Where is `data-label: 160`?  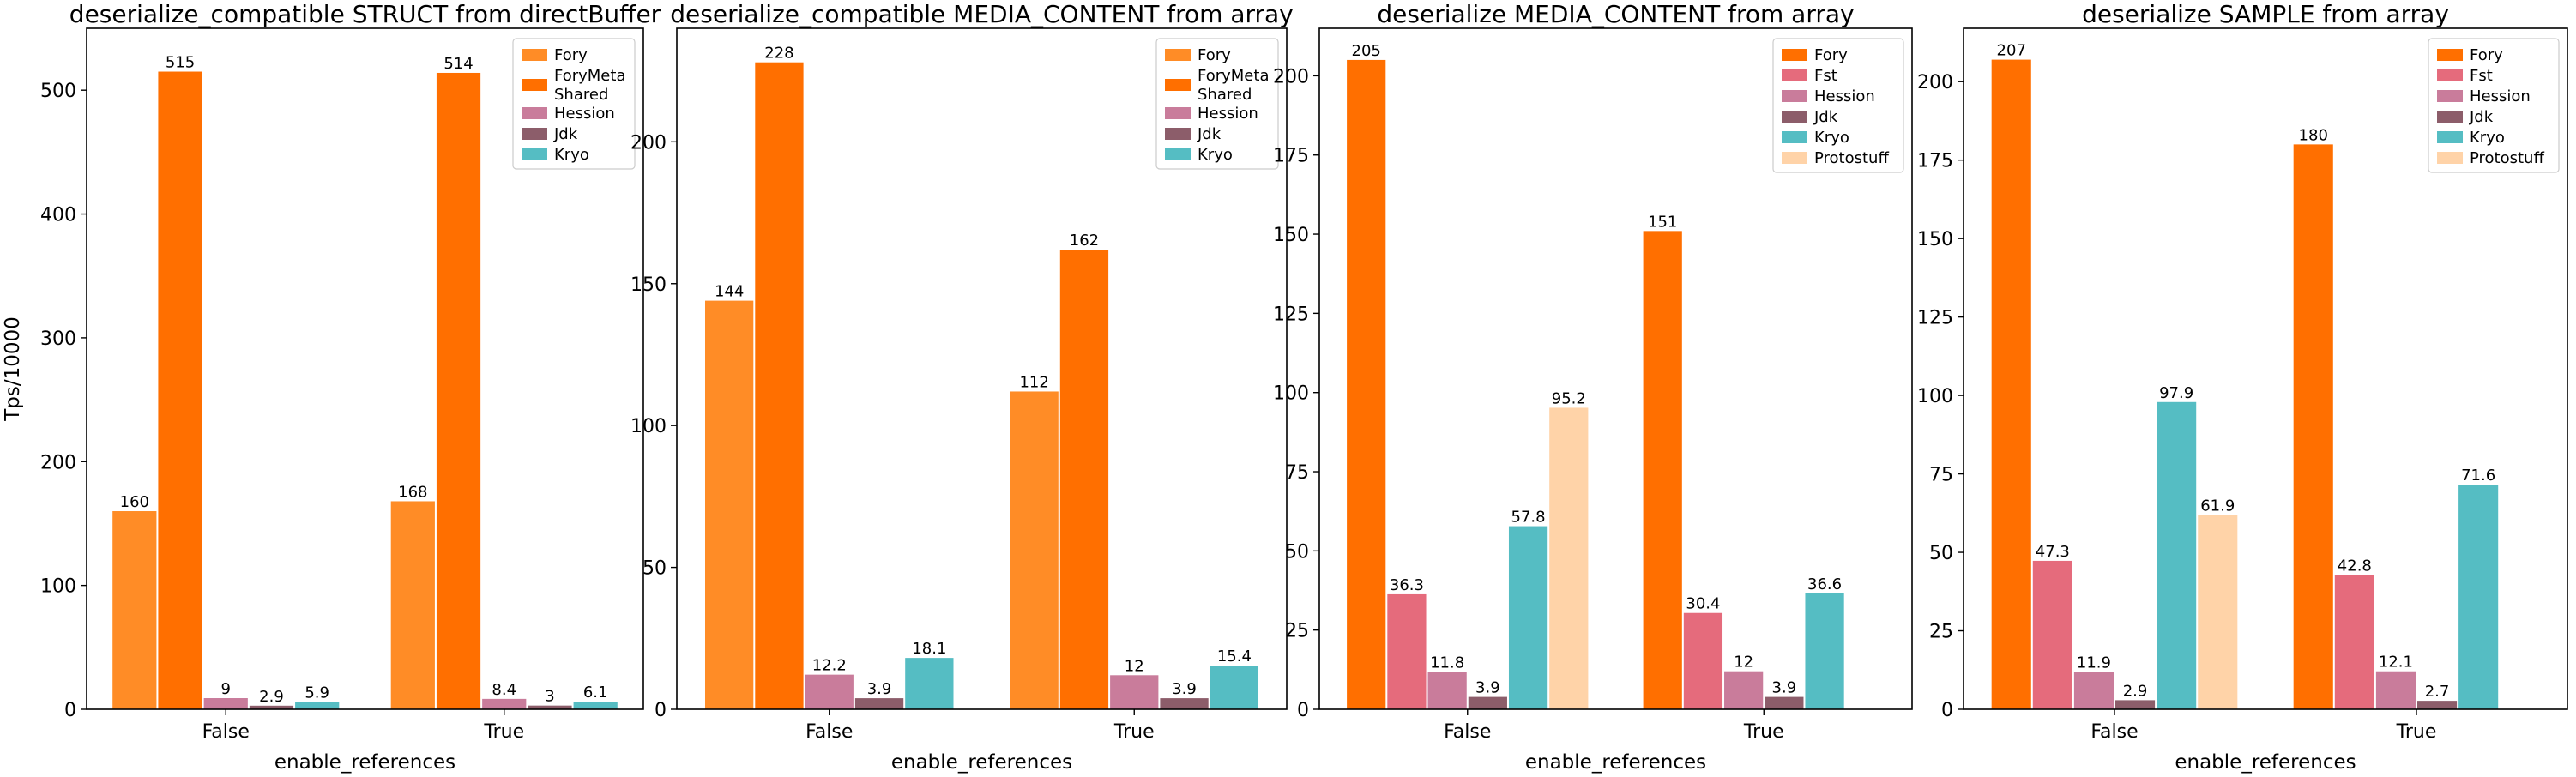
data-label: 160 is located at coordinates (134, 502).